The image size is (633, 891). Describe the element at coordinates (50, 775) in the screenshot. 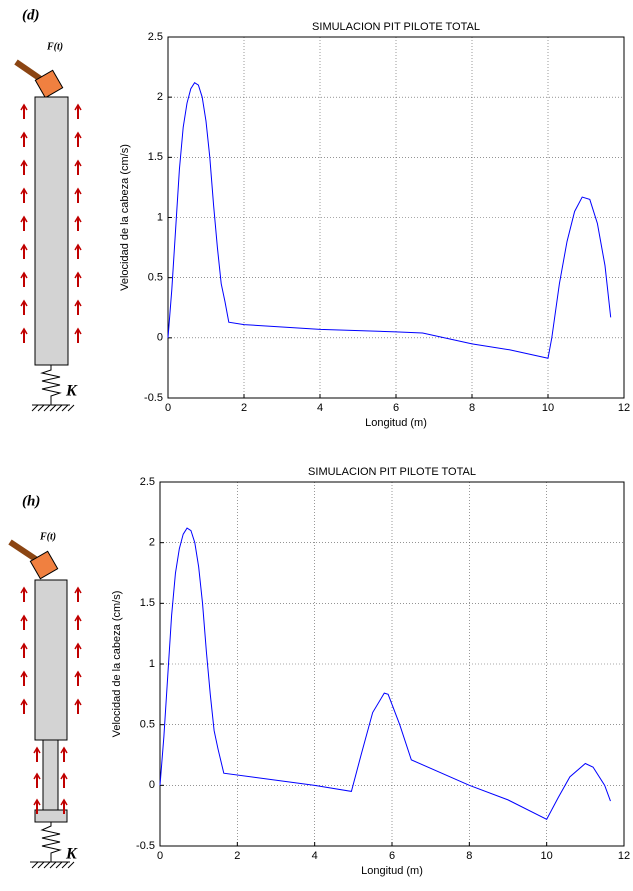

I see `pile-neck` at that location.